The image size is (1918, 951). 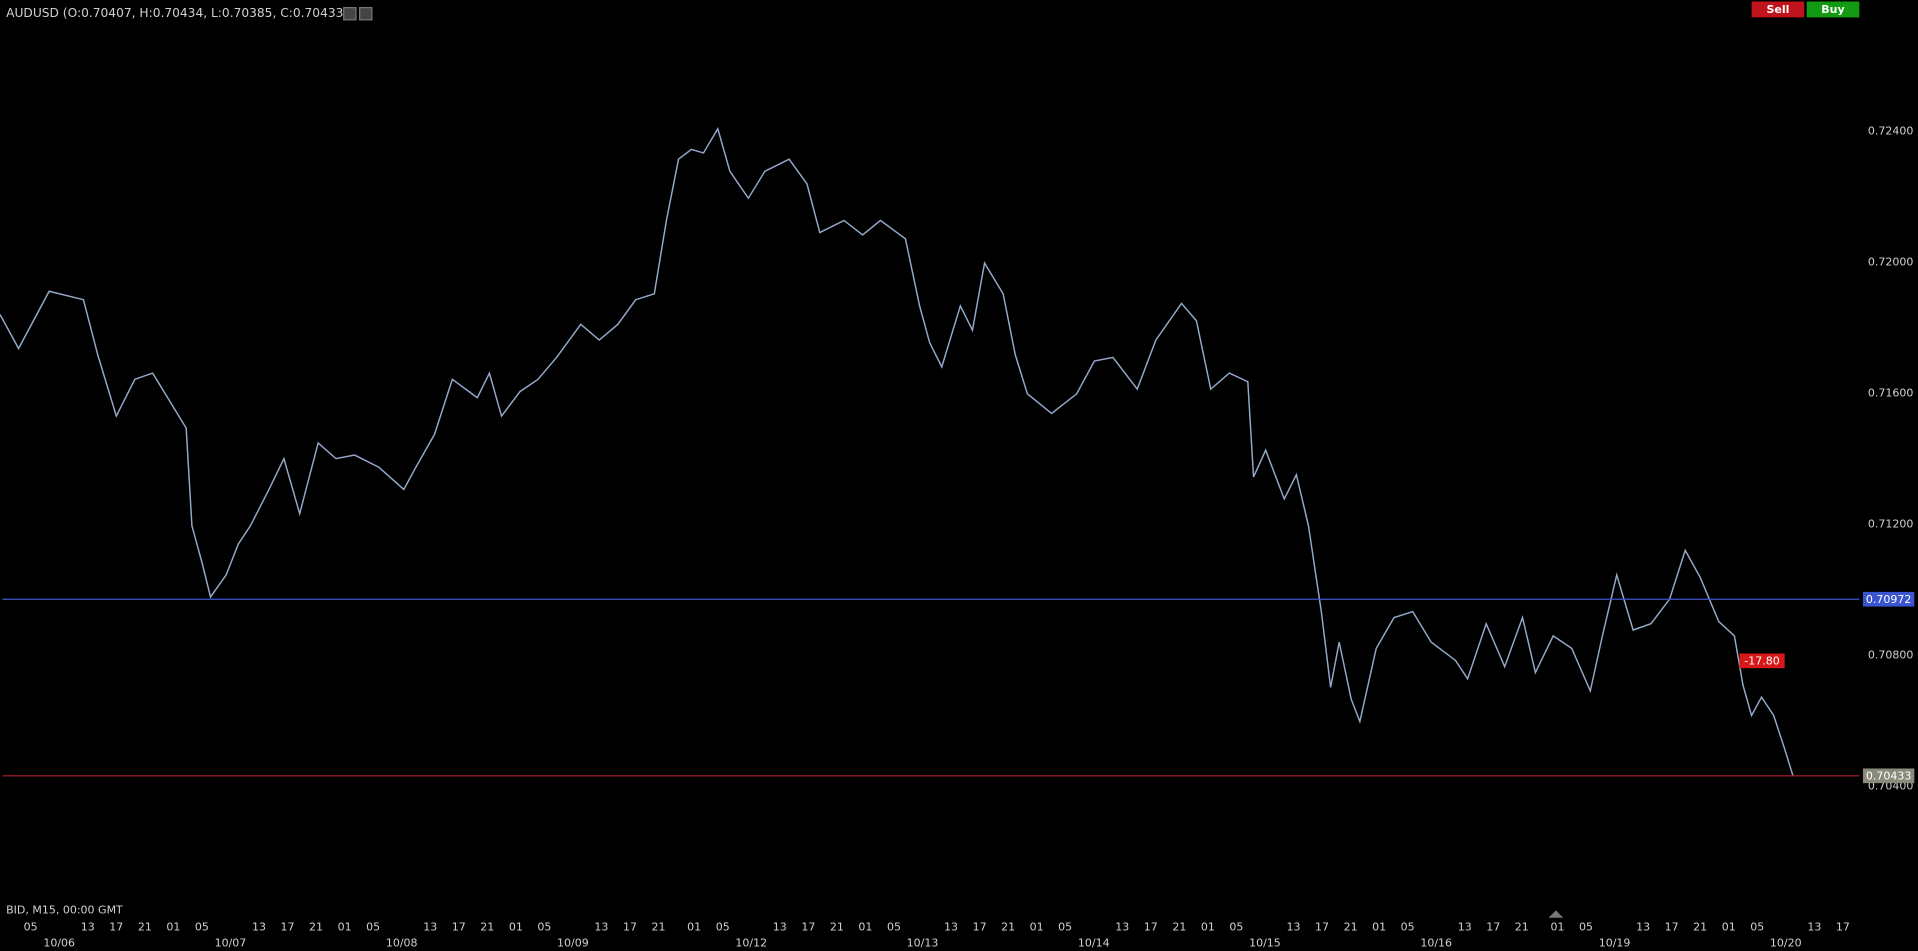 What do you see at coordinates (1891, 392) in the screenshot?
I see `y-tick-label: 0.71600` at bounding box center [1891, 392].